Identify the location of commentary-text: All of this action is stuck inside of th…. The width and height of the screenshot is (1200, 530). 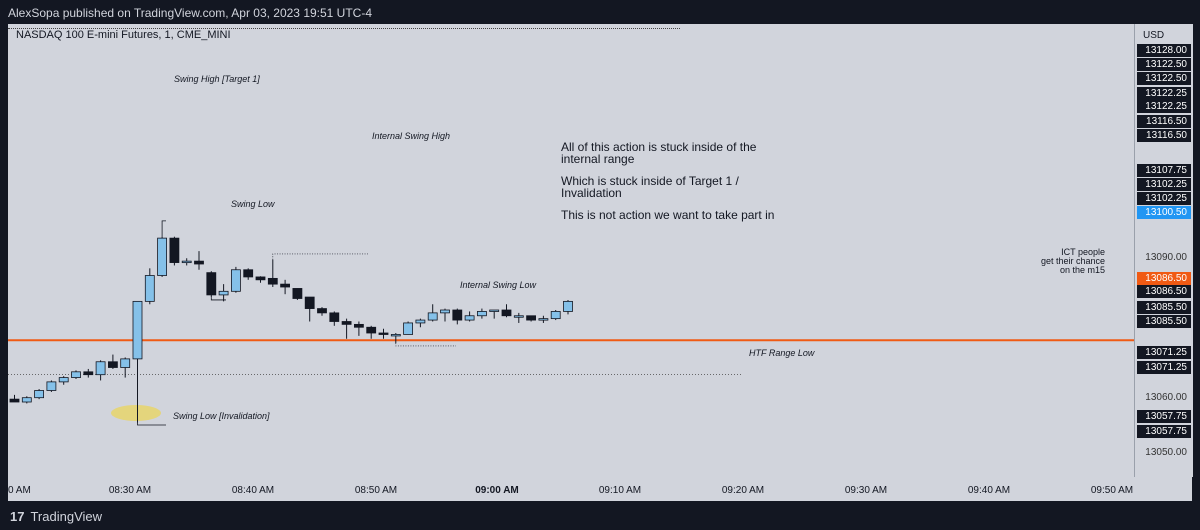
(667, 181).